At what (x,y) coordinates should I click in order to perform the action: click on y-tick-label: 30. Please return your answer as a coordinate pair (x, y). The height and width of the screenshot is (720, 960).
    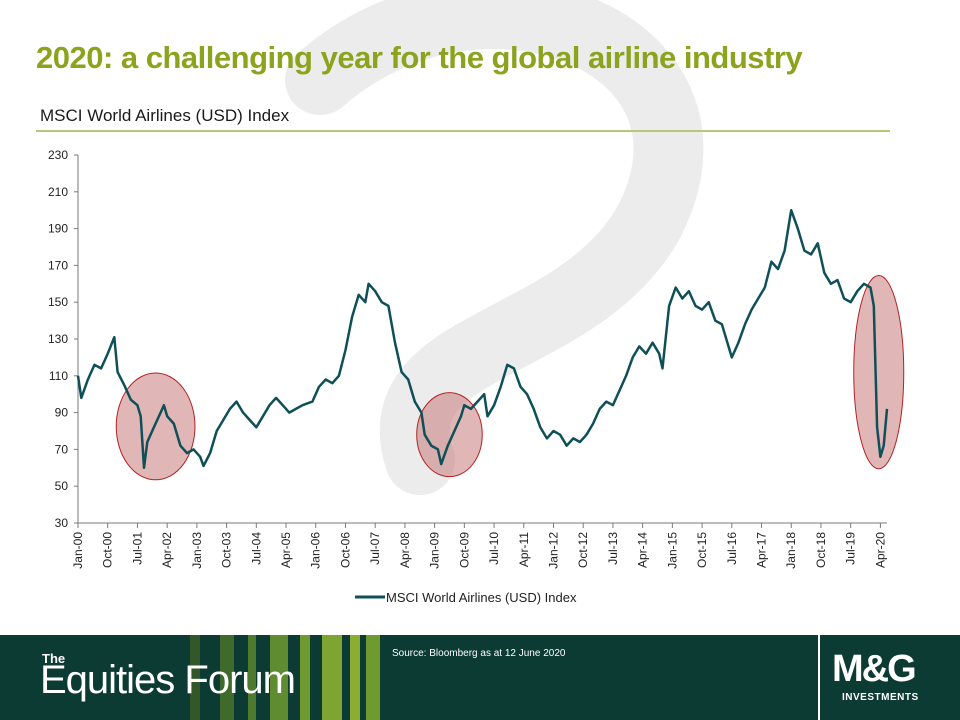
    Looking at the image, I should click on (62, 523).